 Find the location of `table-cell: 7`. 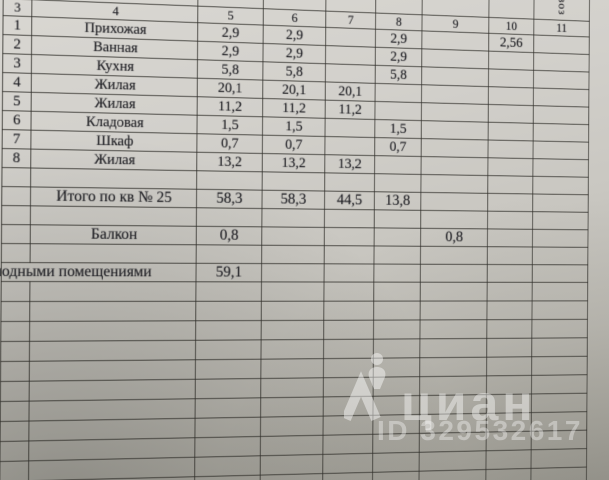

table-cell: 7 is located at coordinates (16, 139).